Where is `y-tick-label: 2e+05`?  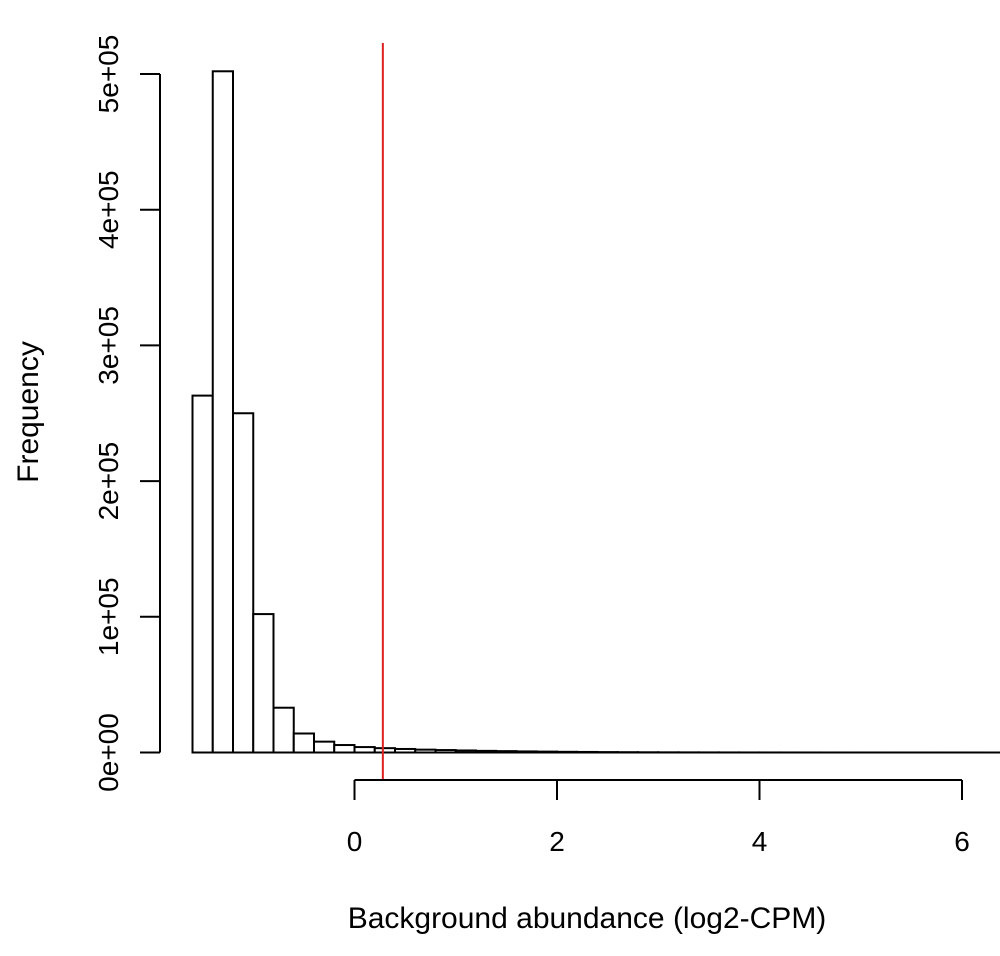 y-tick-label: 2e+05 is located at coordinates (108, 481).